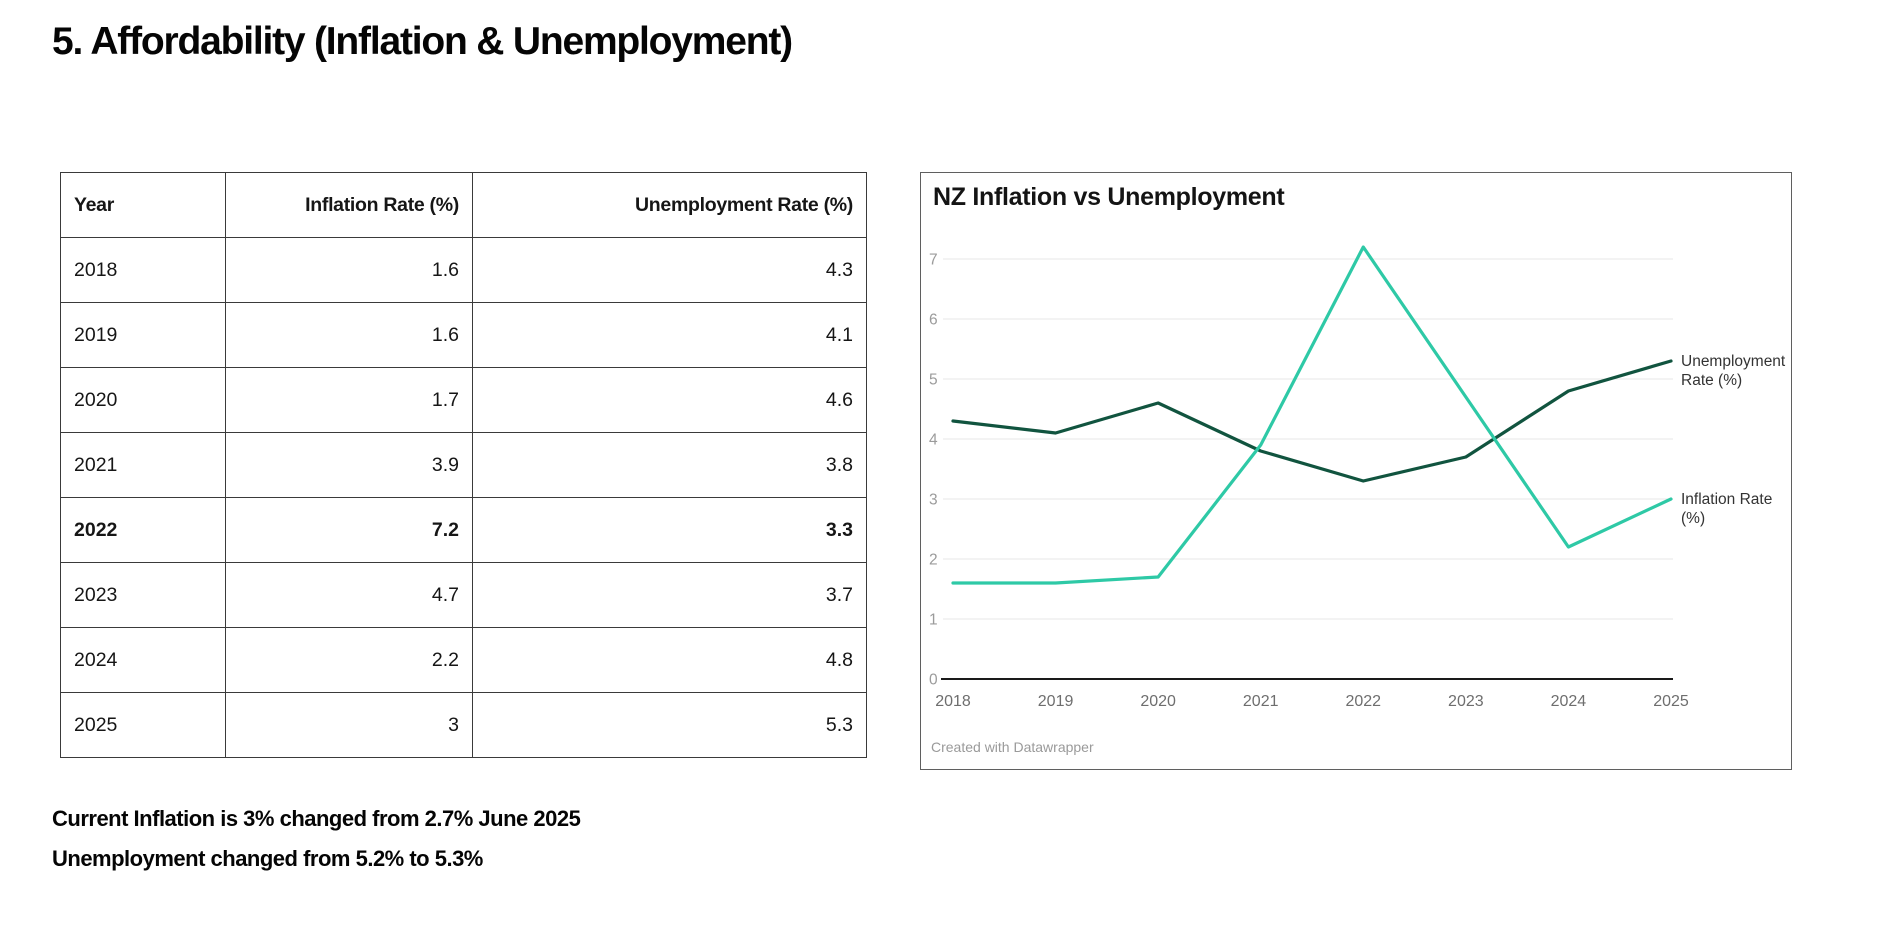  What do you see at coordinates (669, 465) in the screenshot?
I see `cell-unemployment: 3.8` at bounding box center [669, 465].